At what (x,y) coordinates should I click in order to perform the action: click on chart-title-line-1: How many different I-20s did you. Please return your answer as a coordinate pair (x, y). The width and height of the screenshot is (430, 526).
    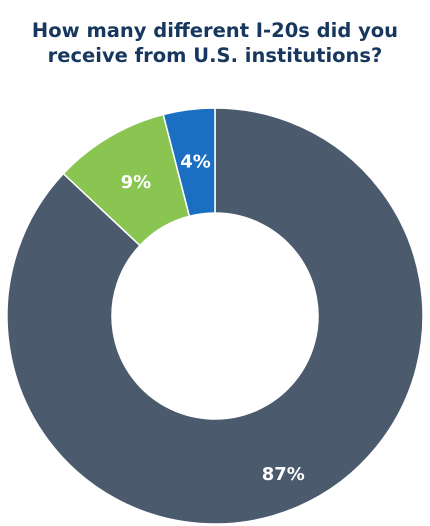
    Looking at the image, I should click on (215, 30).